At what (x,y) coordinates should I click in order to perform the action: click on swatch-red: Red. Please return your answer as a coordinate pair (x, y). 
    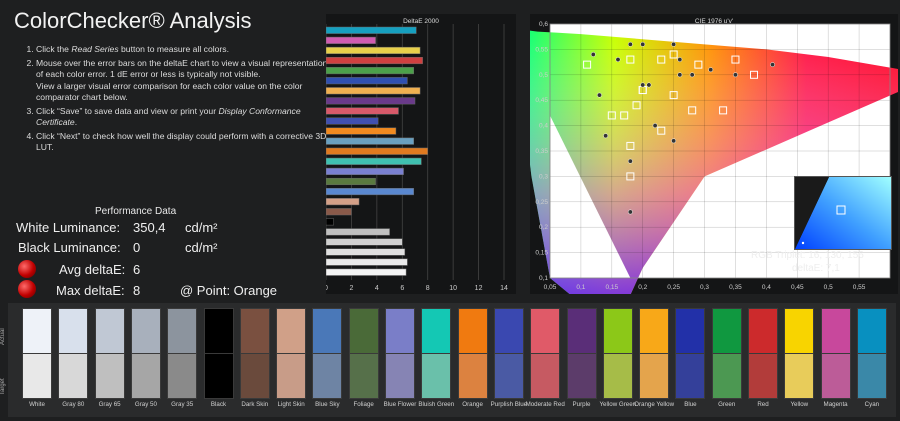
    Looking at the image, I should click on (763, 358).